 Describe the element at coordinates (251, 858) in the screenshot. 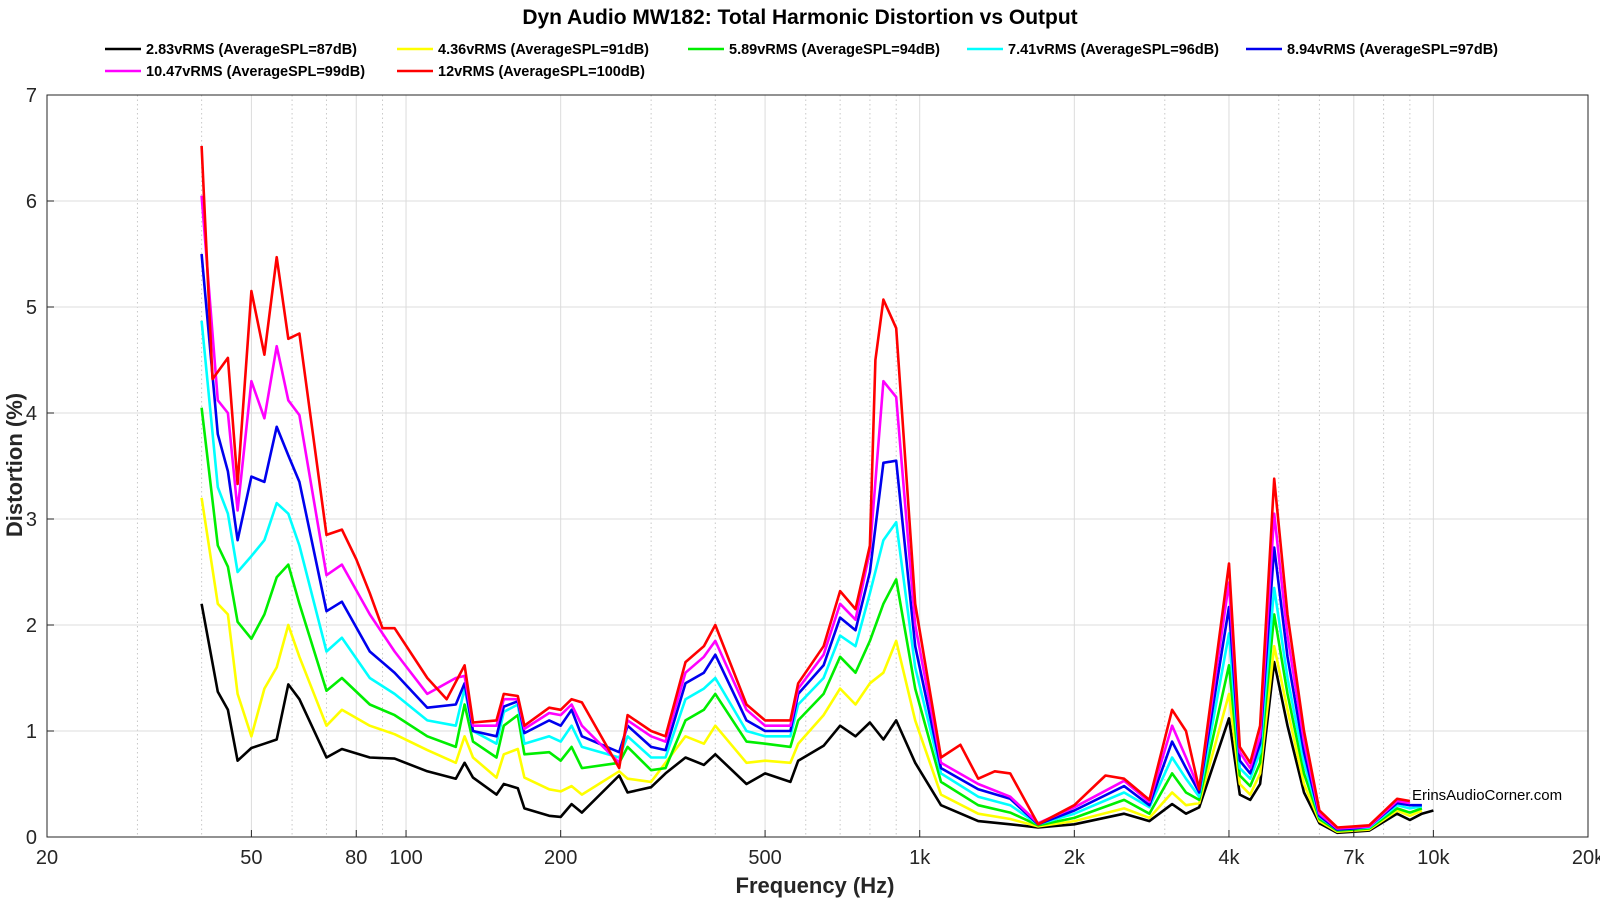

I see `x-tick-label: 50` at that location.